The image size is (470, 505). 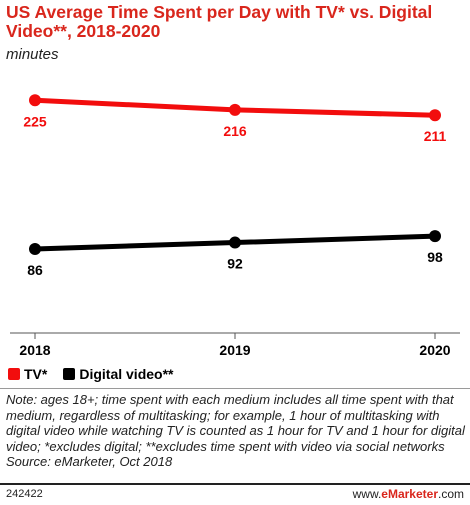 I want to click on footer-divider, so click(x=235, y=484).